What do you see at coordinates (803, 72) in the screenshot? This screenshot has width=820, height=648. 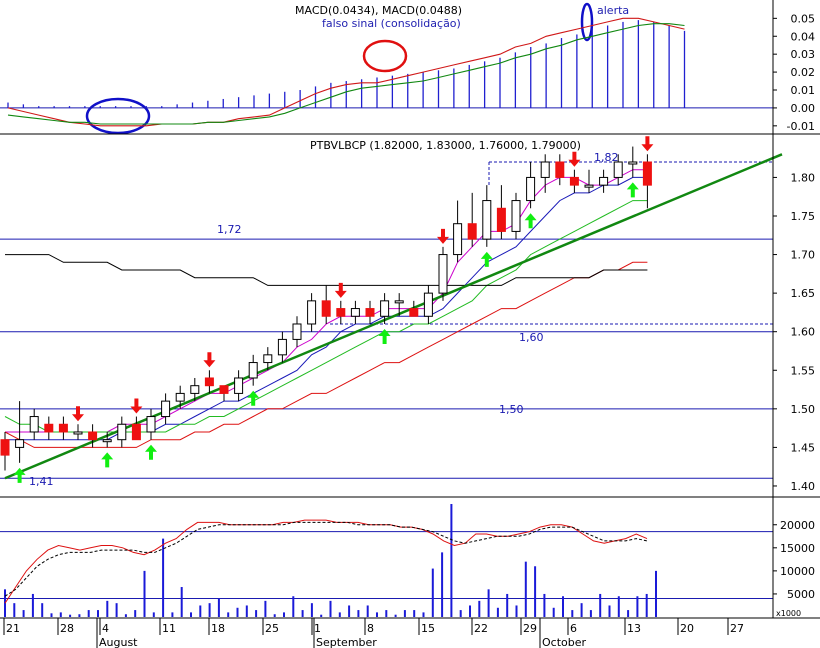 I see `macd-y-tick-label: 0.02` at bounding box center [803, 72].